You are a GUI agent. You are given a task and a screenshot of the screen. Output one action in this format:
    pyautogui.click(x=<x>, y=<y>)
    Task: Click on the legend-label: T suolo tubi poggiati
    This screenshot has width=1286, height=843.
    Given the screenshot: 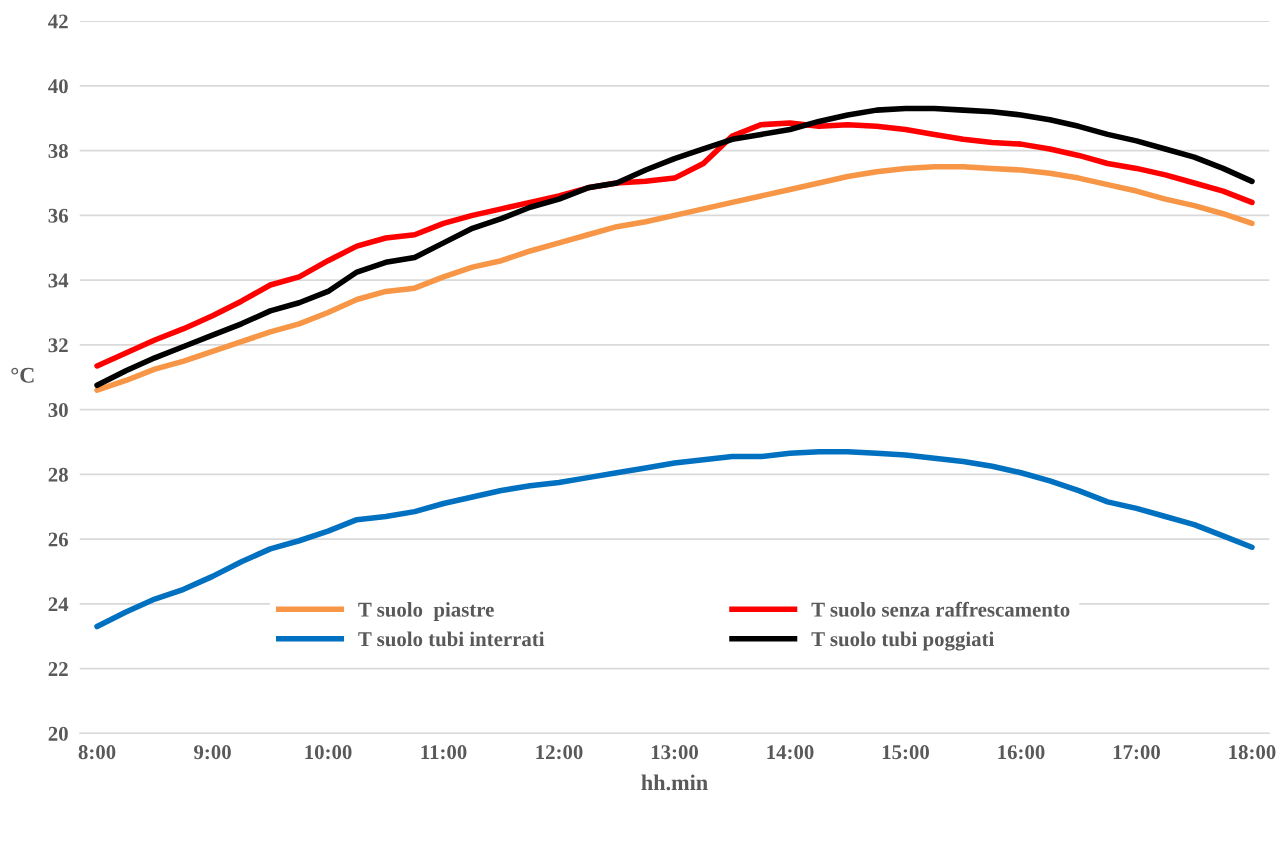 What is the action you would take?
    pyautogui.click(x=902, y=641)
    